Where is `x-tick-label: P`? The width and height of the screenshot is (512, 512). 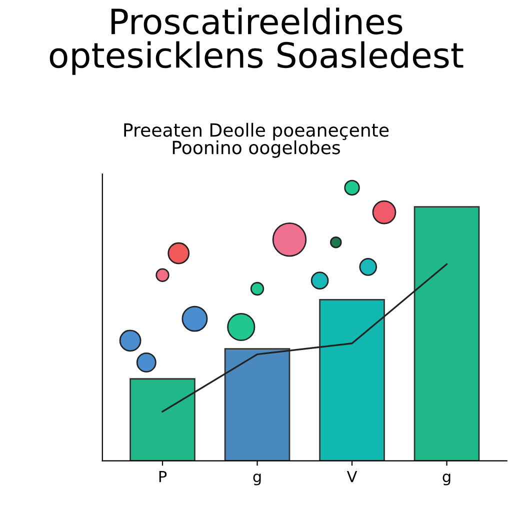 x-tick-label: P is located at coordinates (163, 476).